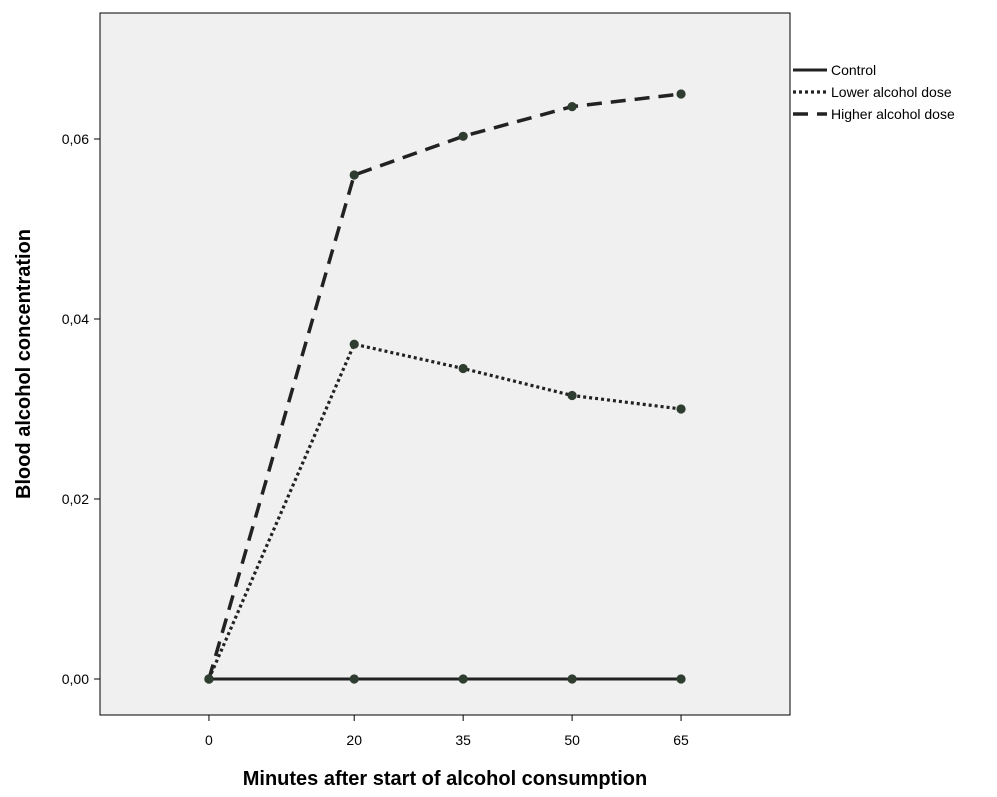  Describe the element at coordinates (572, 740) in the screenshot. I see `x-tick-label: 50` at that location.